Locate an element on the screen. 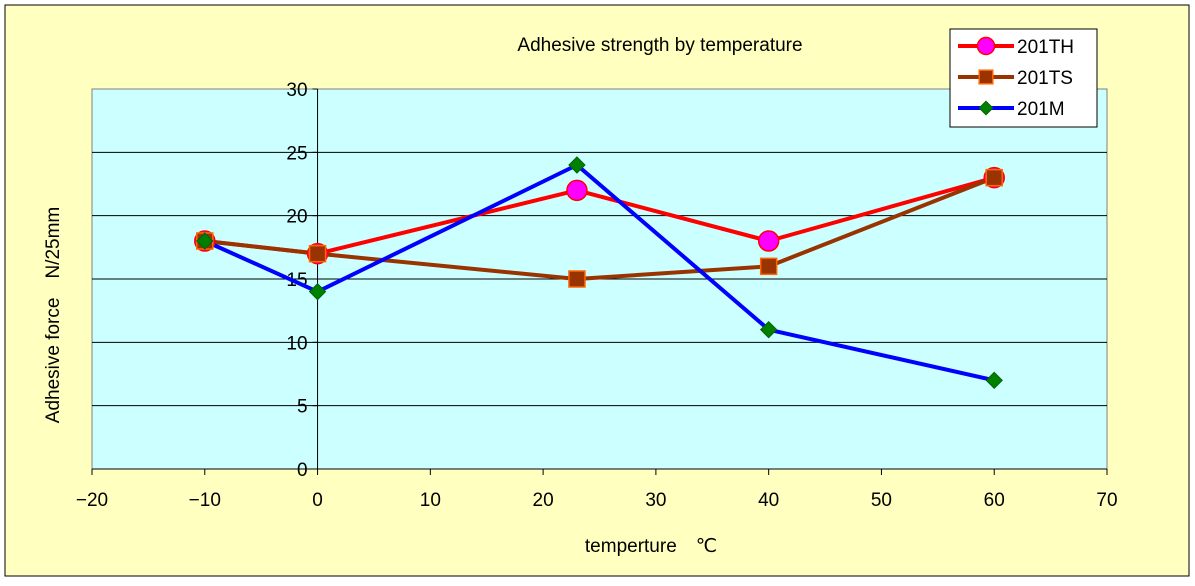  legend-label-201M: 201M is located at coordinates (1041, 109).